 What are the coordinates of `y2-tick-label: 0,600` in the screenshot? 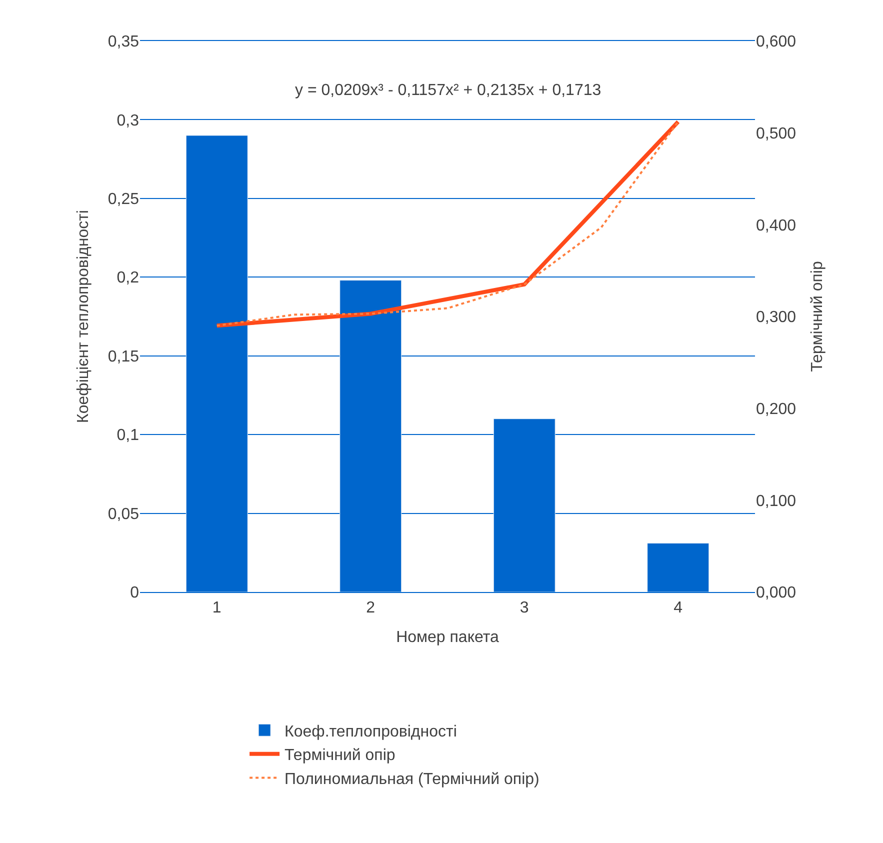 It's located at (776, 42).